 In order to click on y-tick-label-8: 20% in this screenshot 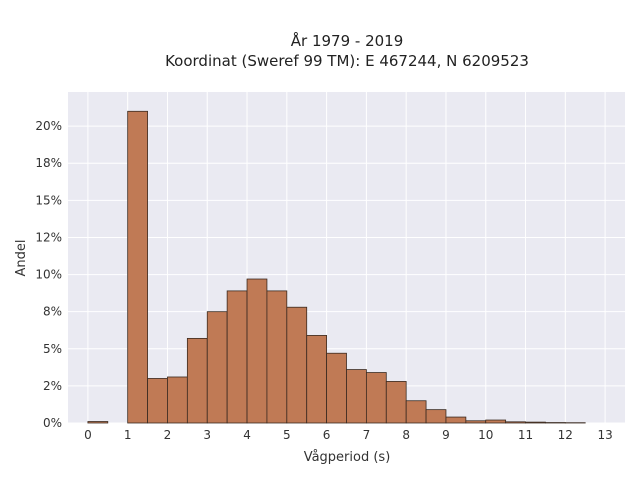, I will do `click(48, 126)`.